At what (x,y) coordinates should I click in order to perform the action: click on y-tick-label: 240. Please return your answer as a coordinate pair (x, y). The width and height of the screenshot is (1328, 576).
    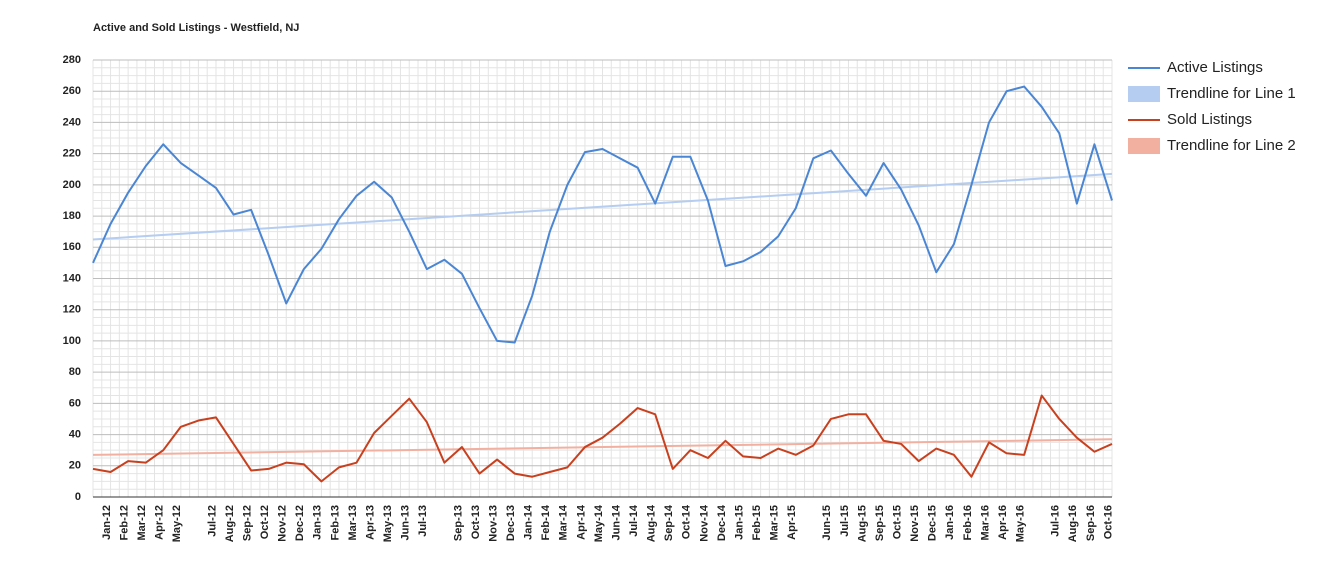
    Looking at the image, I should click on (72, 122).